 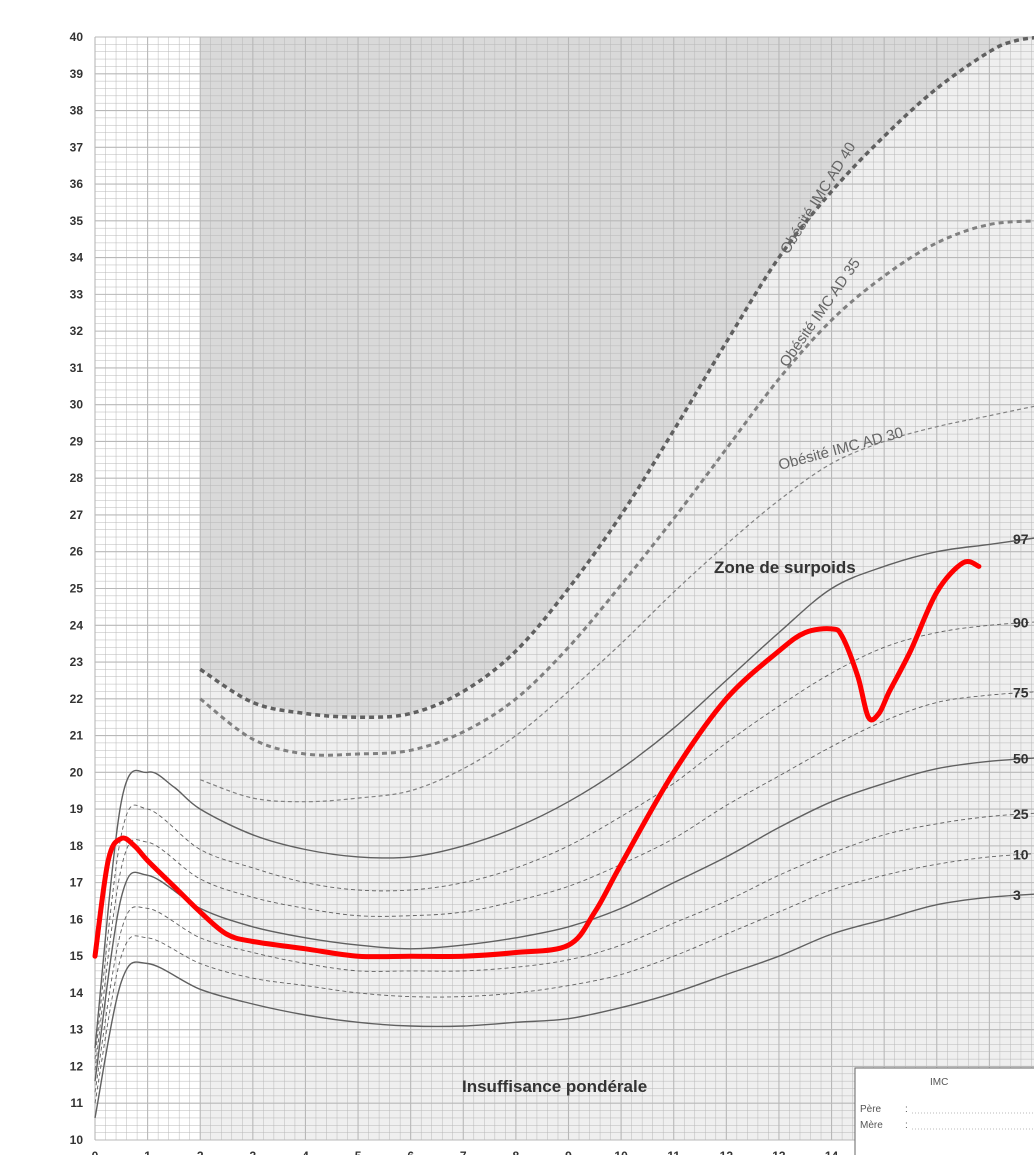 I want to click on overweight-zone-label: Zone de surpoids, so click(x=785, y=567).